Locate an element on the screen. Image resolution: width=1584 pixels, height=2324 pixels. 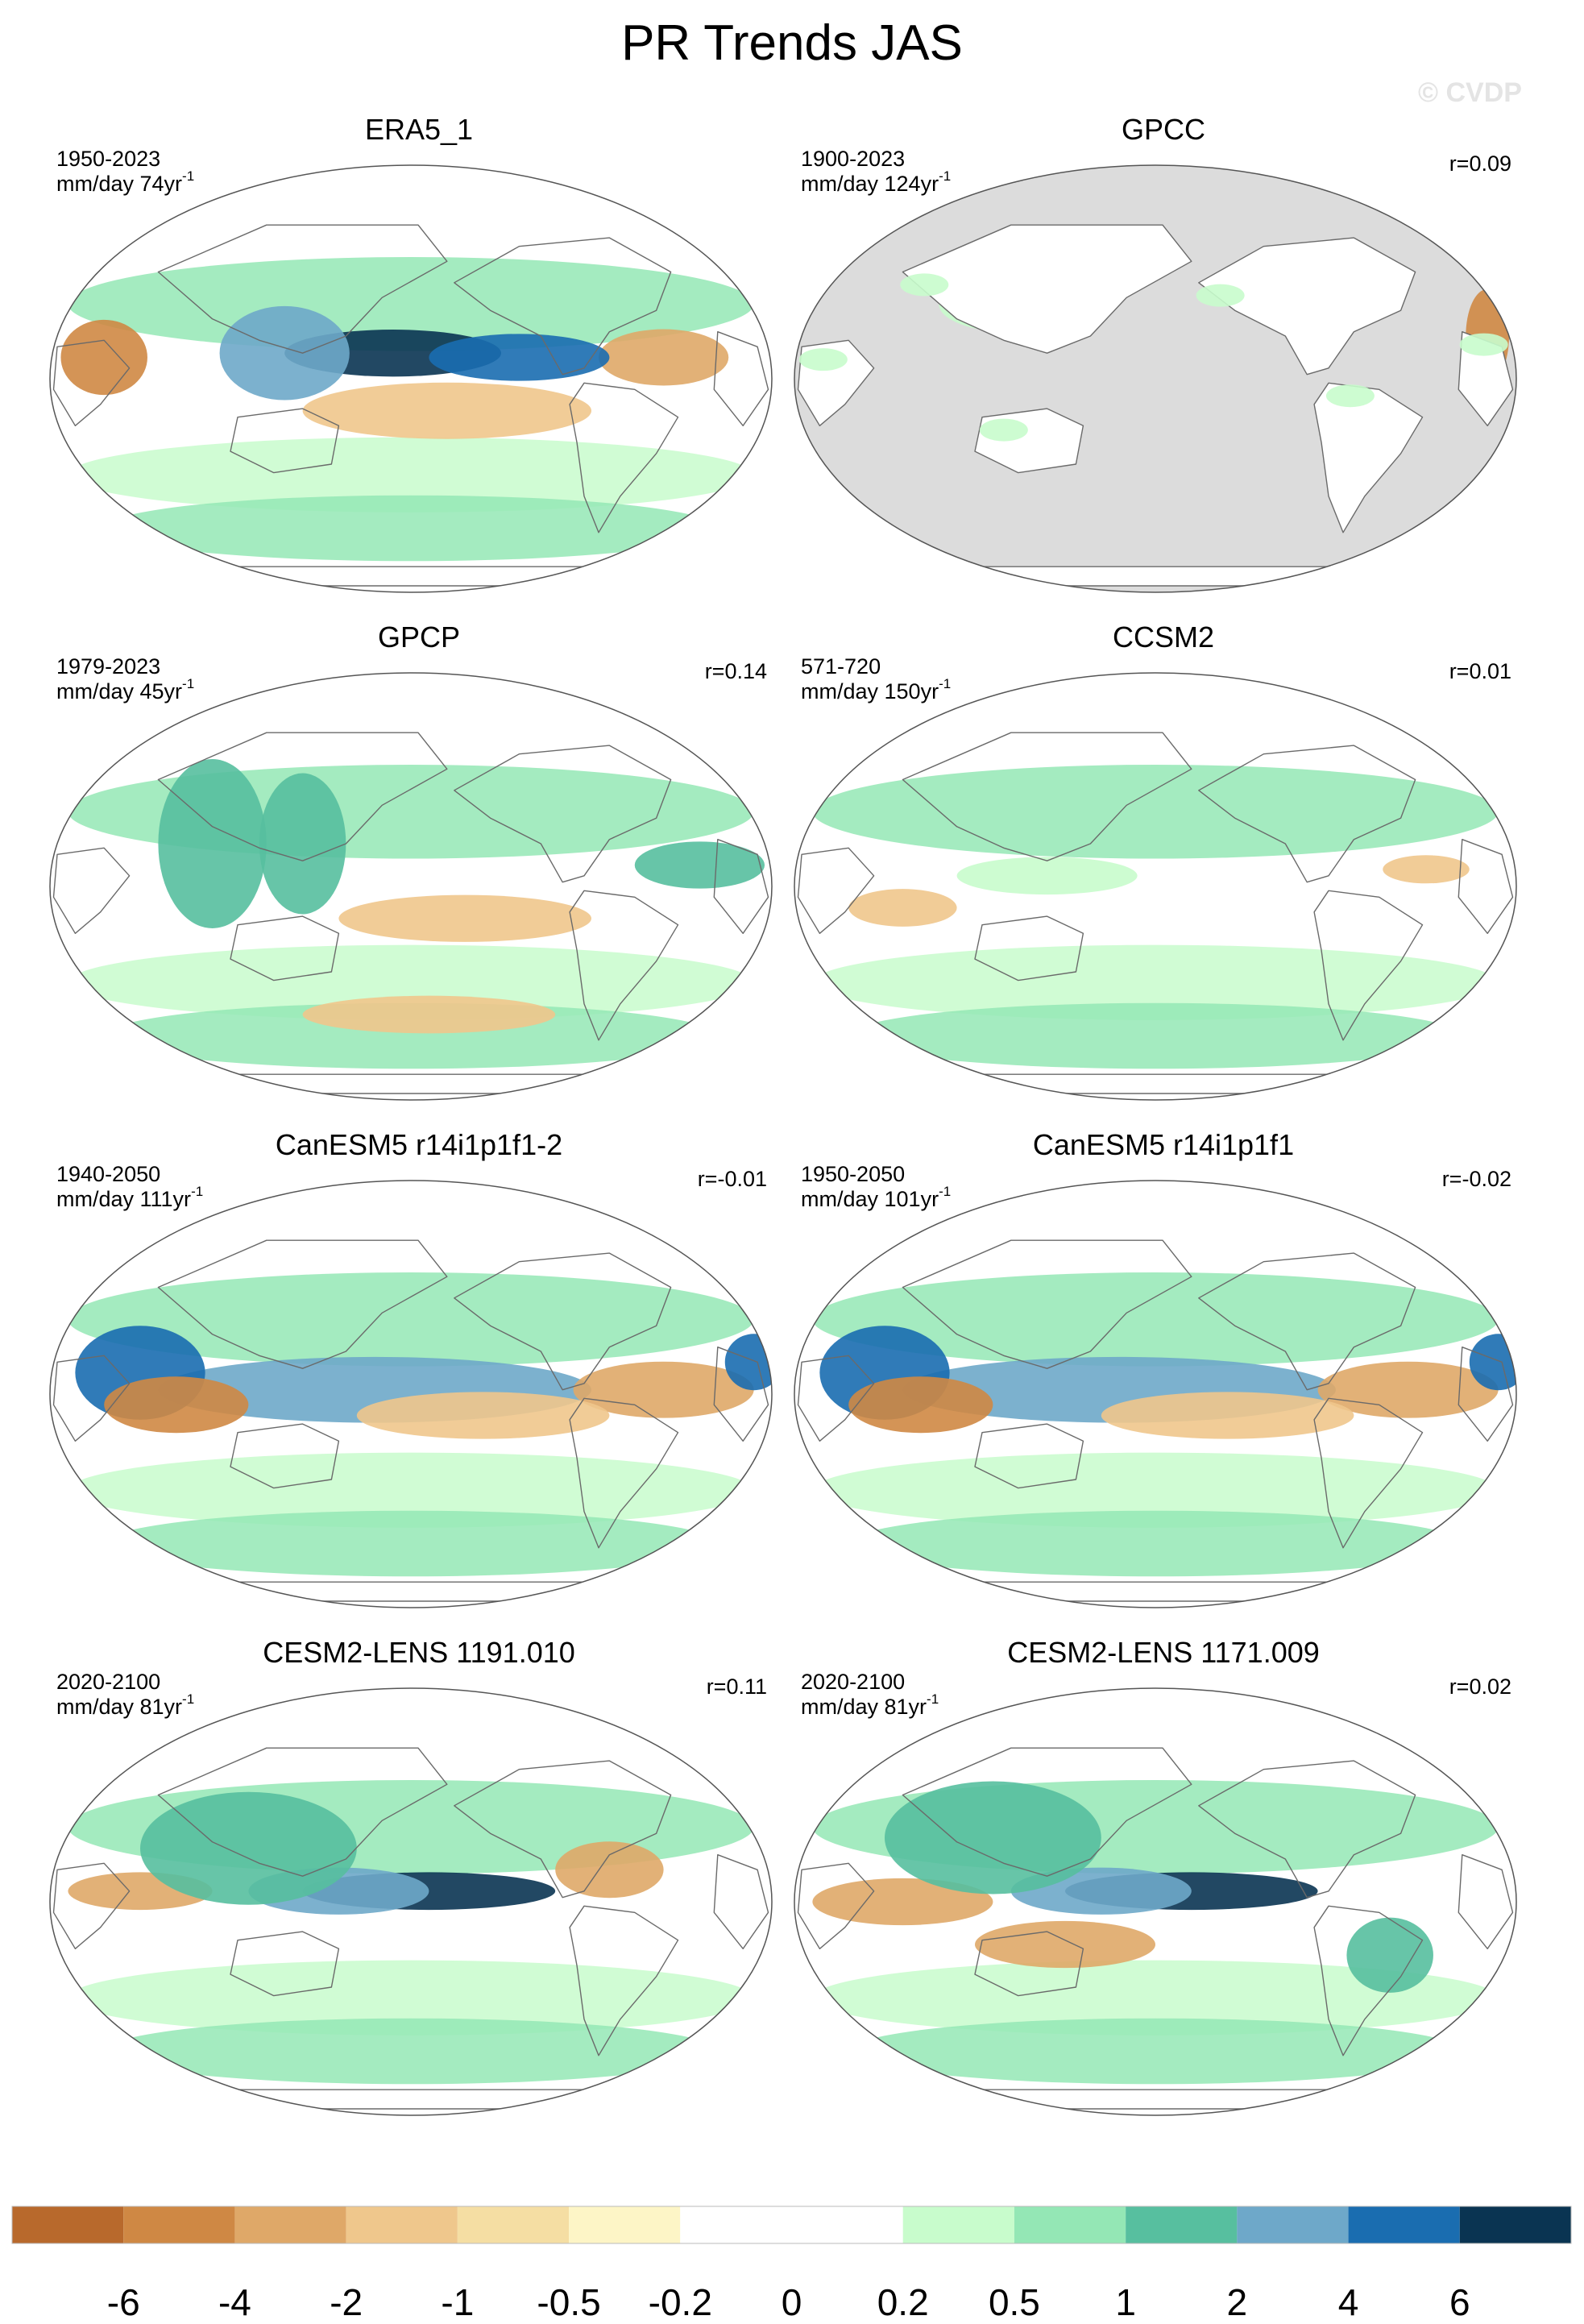
correlation-label: r=0.09 is located at coordinates (1480, 163).